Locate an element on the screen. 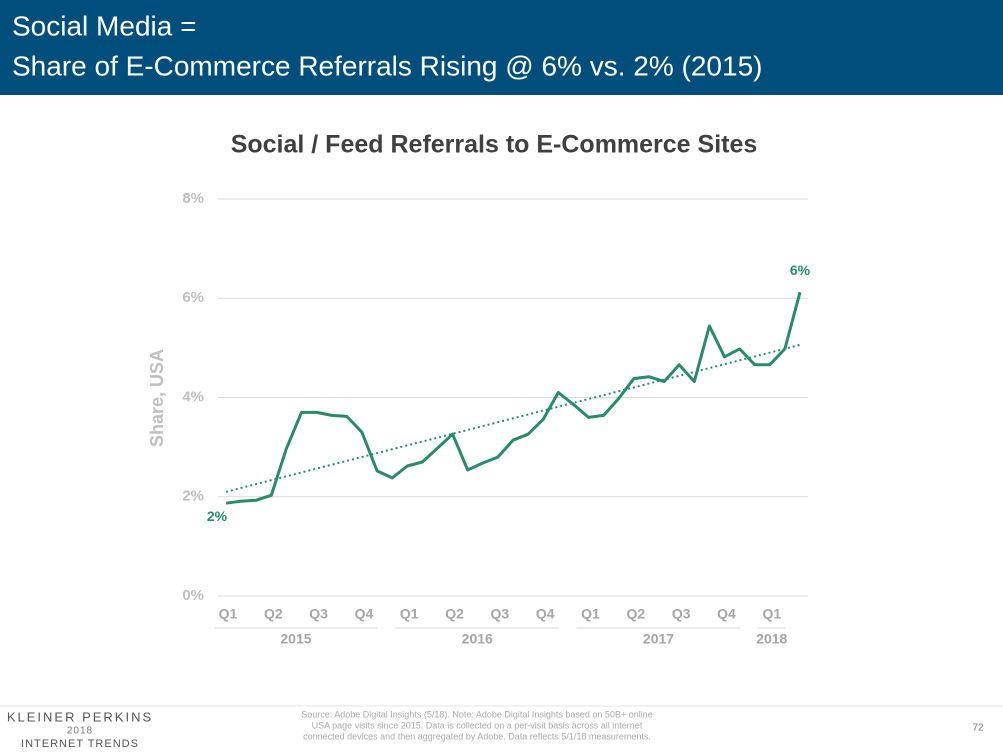 The height and width of the screenshot is (755, 1003). brand: KLEINER PERKINS is located at coordinates (80, 716).